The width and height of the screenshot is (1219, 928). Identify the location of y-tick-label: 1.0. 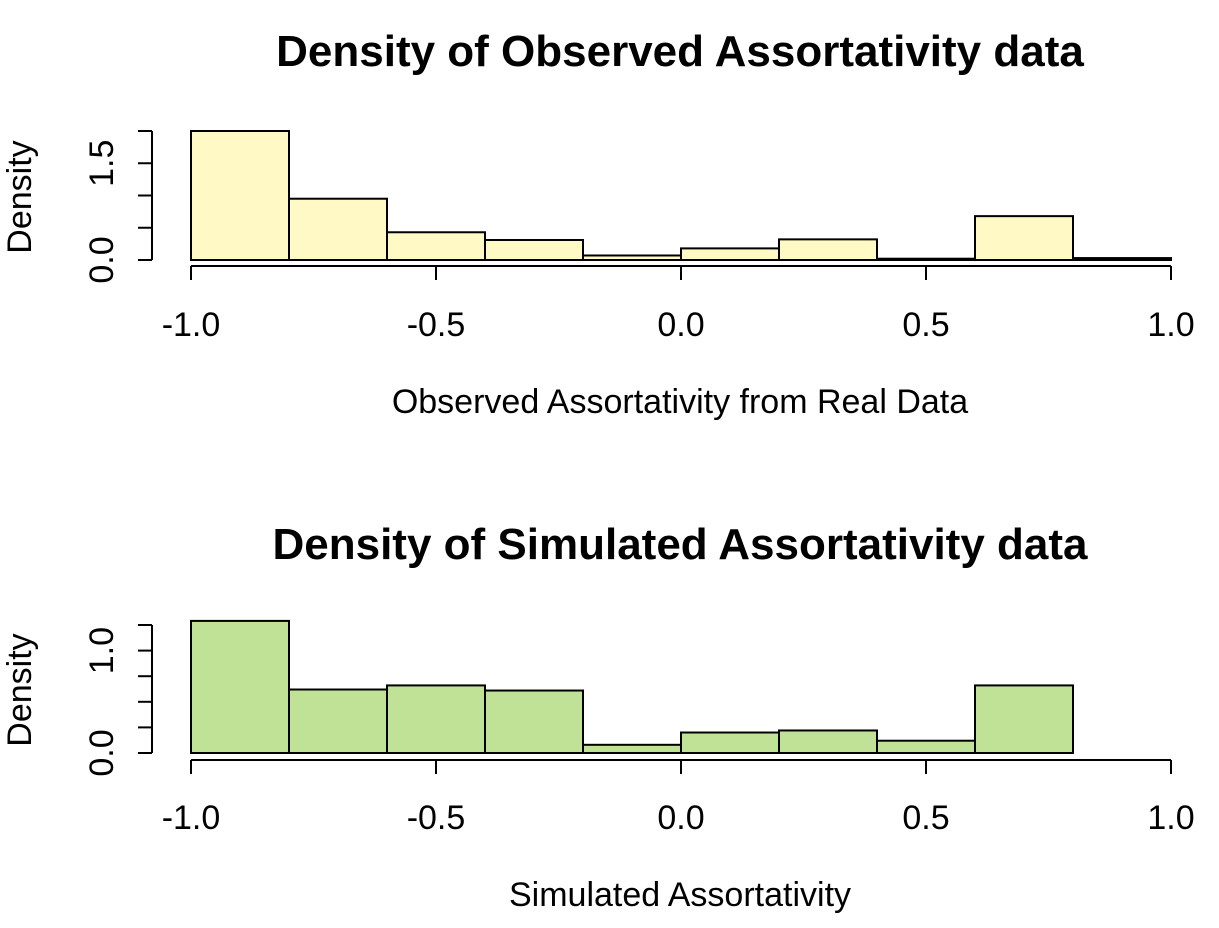
(102, 650).